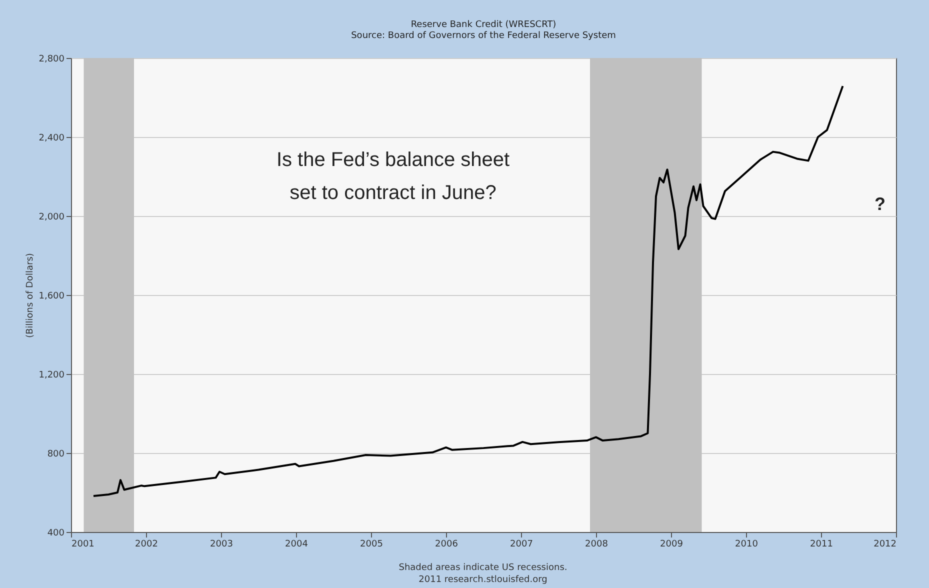 Image resolution: width=929 pixels, height=588 pixels. I want to click on x-tick-label: 2009, so click(672, 545).